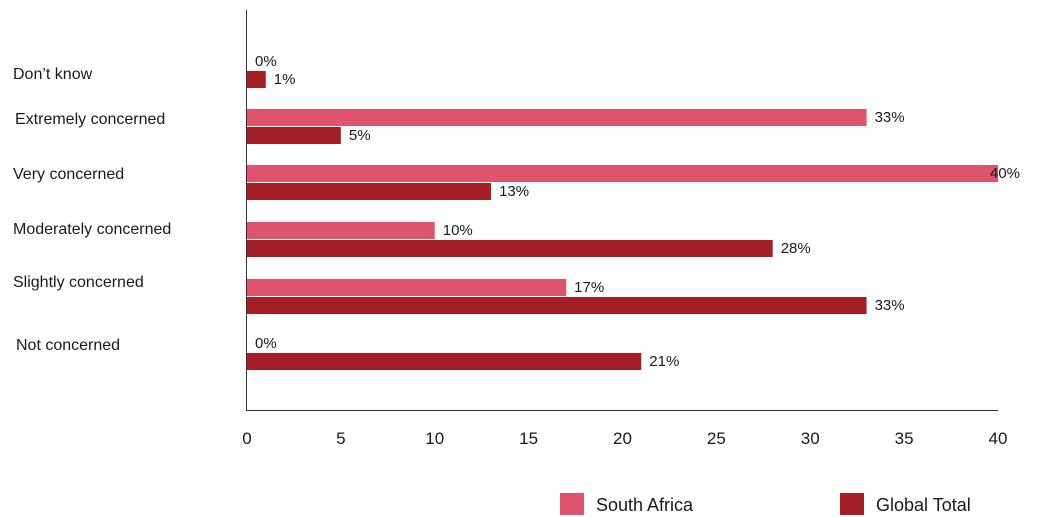 The height and width of the screenshot is (517, 1062). What do you see at coordinates (53, 74) in the screenshot?
I see `category-label: Don’t know` at bounding box center [53, 74].